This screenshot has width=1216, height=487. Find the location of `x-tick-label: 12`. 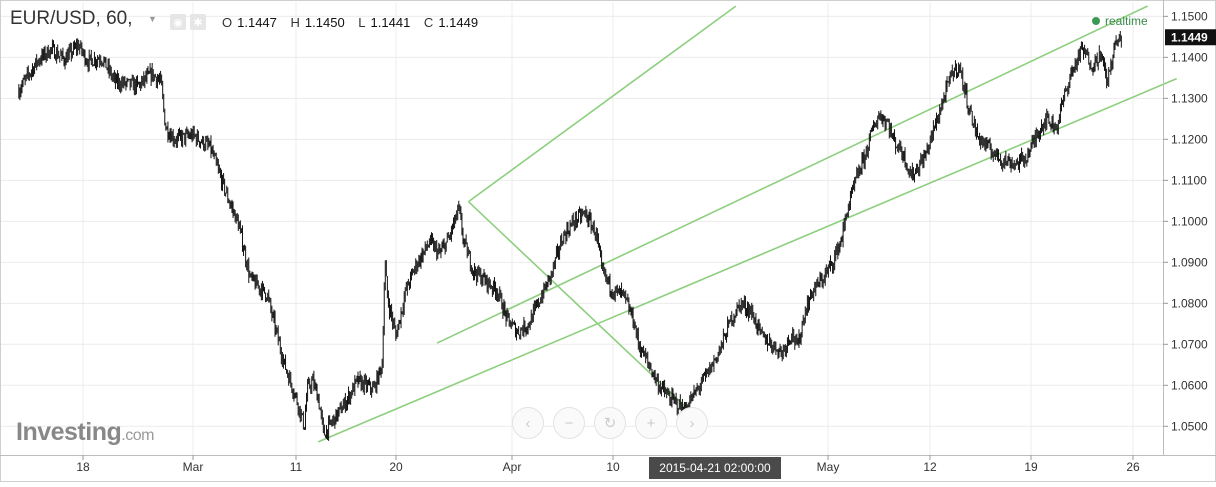

x-tick-label: 12 is located at coordinates (930, 467).